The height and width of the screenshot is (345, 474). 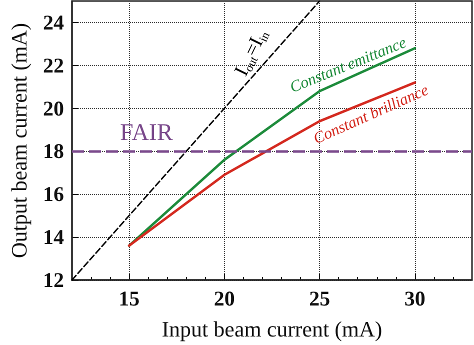 I want to click on x-tick-label: 30, so click(x=415, y=298).